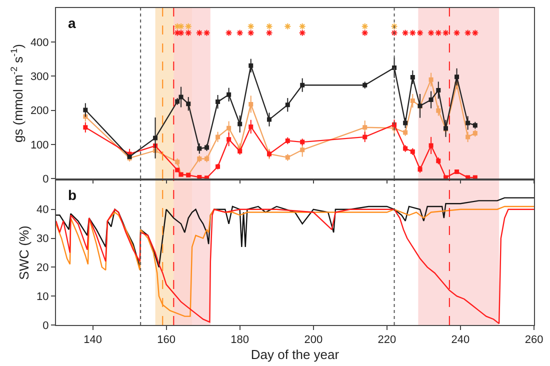  Describe the element at coordinates (42, 296) in the screenshot. I see `y-tick-label: 10` at that location.